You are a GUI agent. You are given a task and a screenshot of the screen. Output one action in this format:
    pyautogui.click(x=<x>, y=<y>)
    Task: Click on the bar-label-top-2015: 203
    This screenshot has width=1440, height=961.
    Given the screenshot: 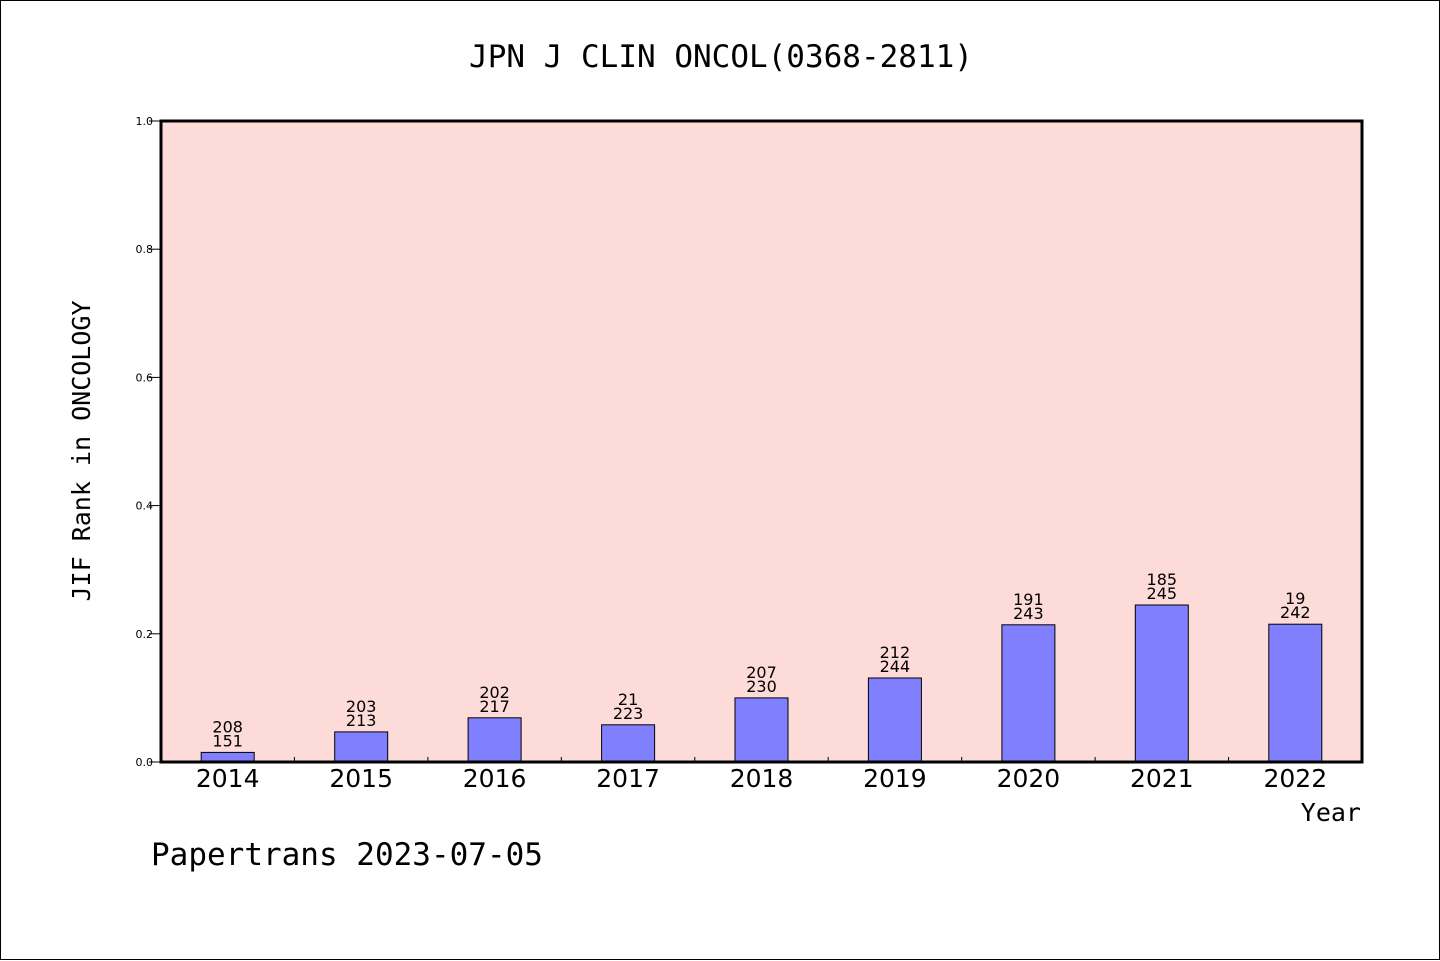 What is the action you would take?
    pyautogui.click(x=361, y=706)
    